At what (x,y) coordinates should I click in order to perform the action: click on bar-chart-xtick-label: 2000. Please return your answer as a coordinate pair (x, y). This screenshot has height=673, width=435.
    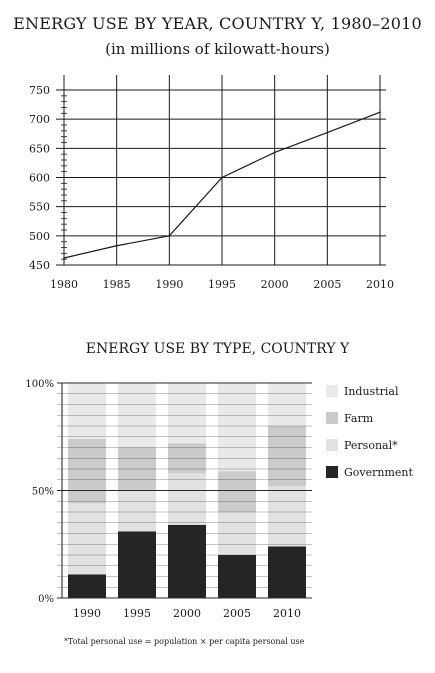
    Looking at the image, I should click on (187, 613).